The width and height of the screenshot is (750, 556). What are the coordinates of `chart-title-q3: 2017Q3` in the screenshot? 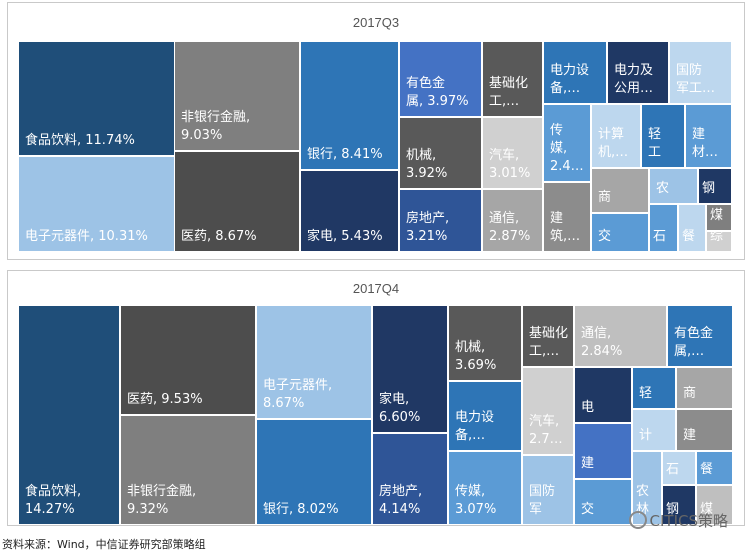 It's located at (376, 22).